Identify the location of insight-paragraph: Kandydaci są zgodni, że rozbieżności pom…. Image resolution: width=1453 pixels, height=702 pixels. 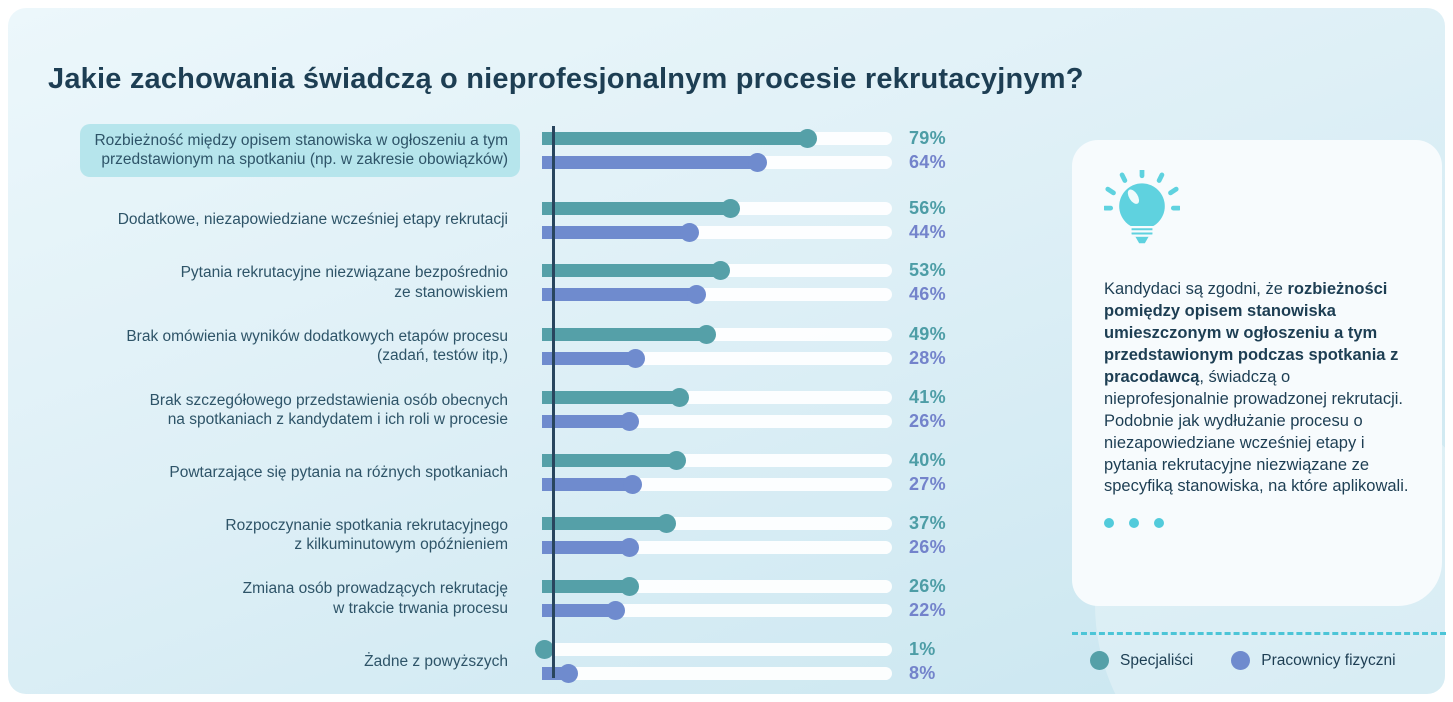
(1257, 388).